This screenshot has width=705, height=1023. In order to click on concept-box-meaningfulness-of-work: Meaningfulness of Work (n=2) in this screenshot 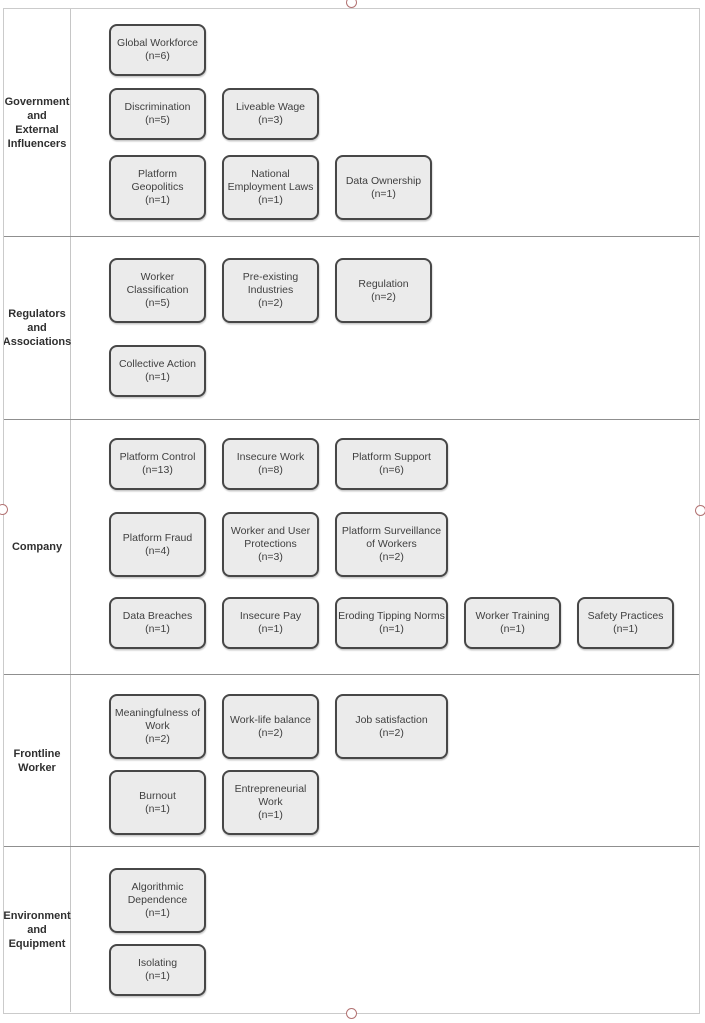, I will do `click(157, 726)`.